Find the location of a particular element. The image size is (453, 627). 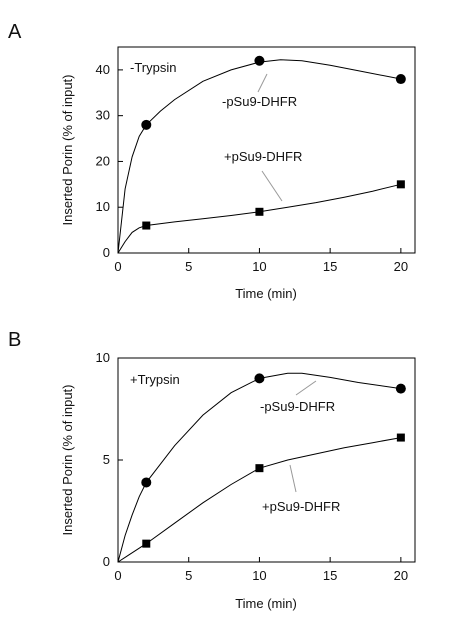

annotation-b-minus: -pSu9-DHFR is located at coordinates (297, 406).